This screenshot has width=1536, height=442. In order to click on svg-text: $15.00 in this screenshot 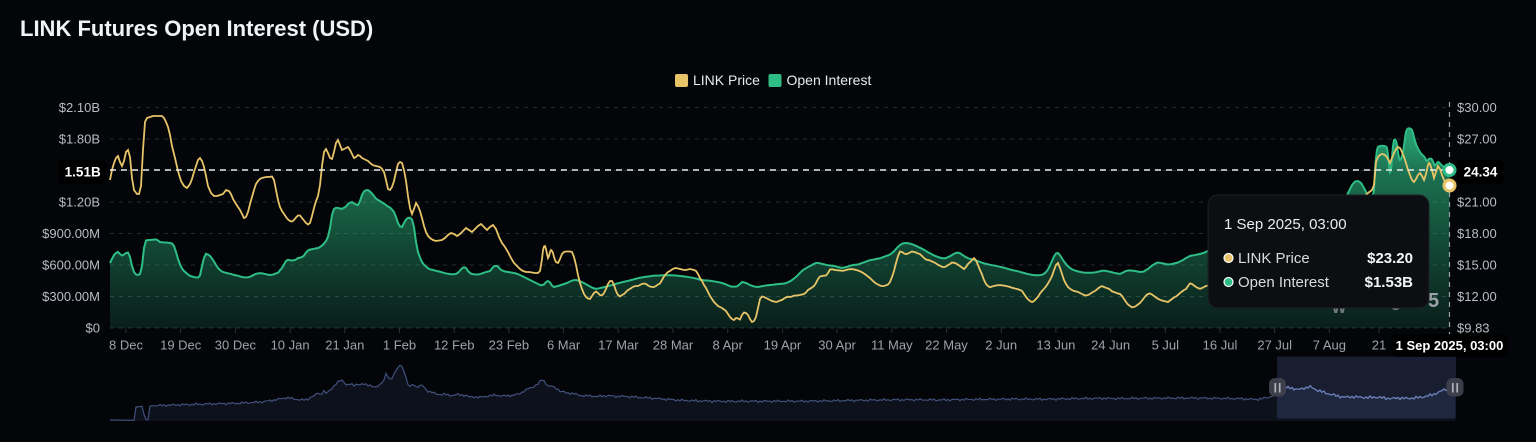, I will do `click(1477, 265)`.